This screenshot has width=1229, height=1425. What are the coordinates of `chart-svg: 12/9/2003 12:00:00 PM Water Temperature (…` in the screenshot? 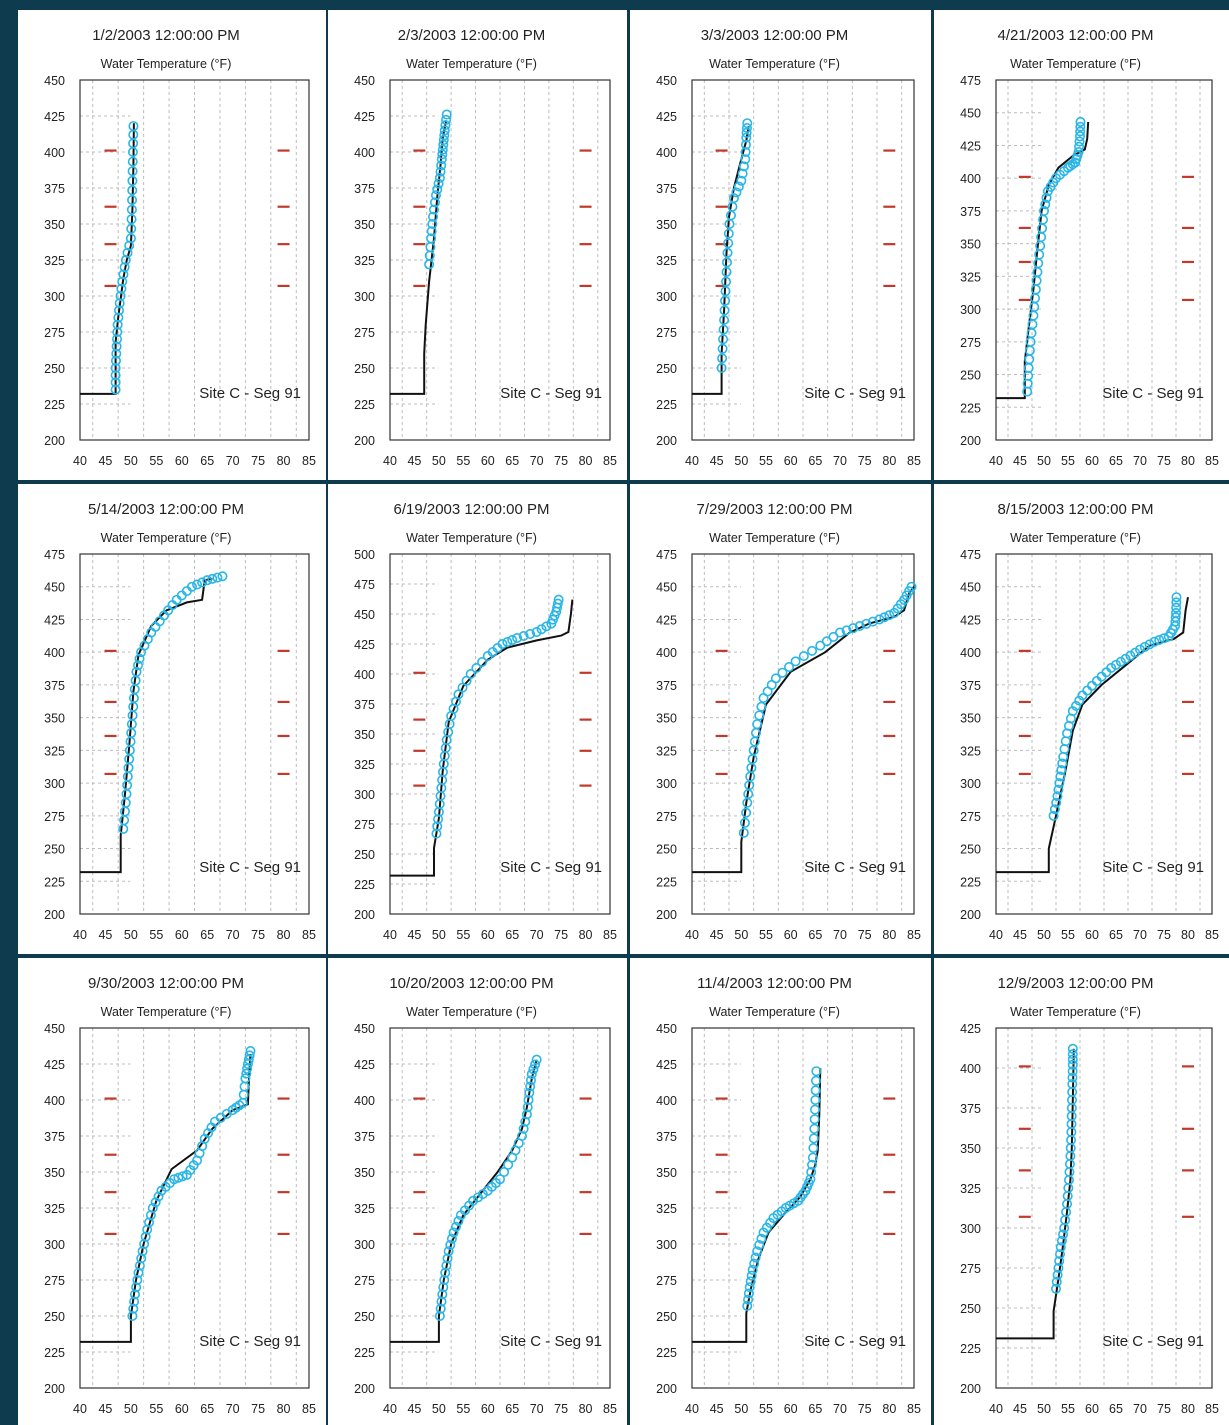 It's located at (1089, 1195).